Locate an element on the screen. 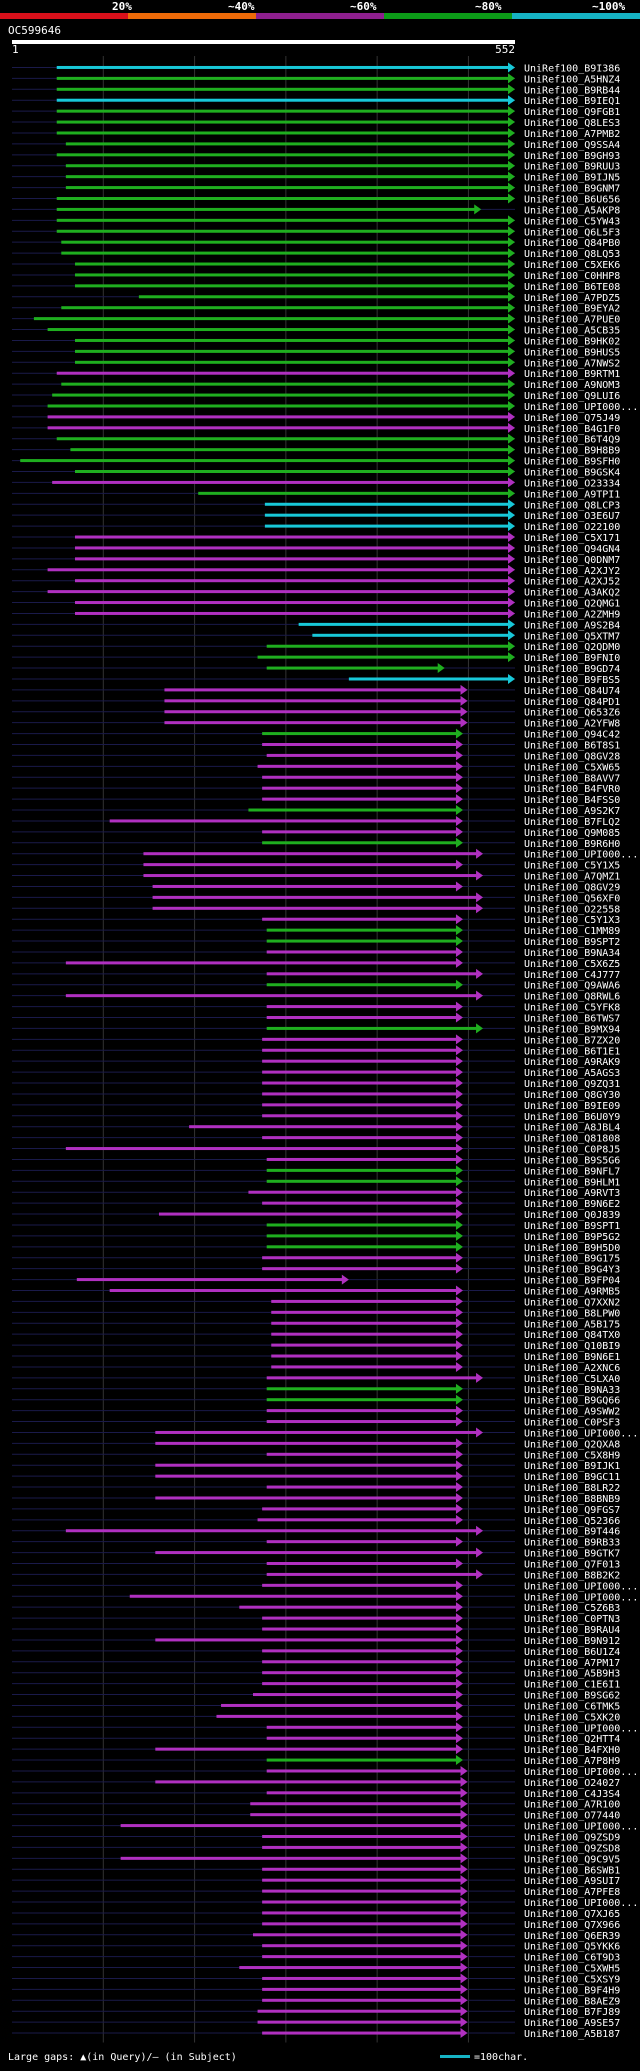 Image resolution: width=640 pixels, height=2071 pixels. hit-label: UniRef100_B7FLQ2 is located at coordinates (572, 822).